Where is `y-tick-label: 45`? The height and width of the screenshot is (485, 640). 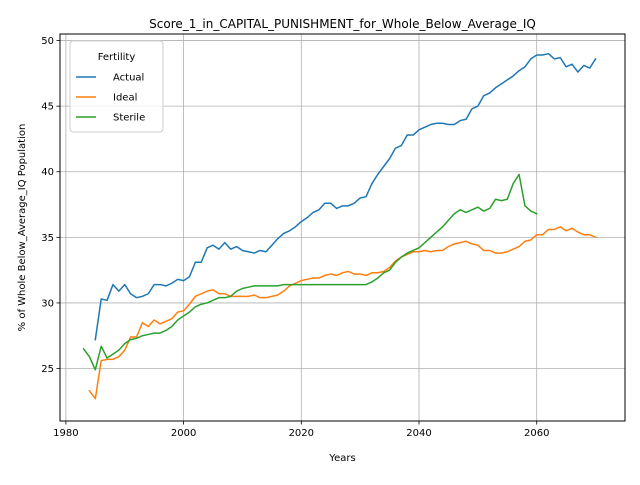 y-tick-label: 45 is located at coordinates (47, 107).